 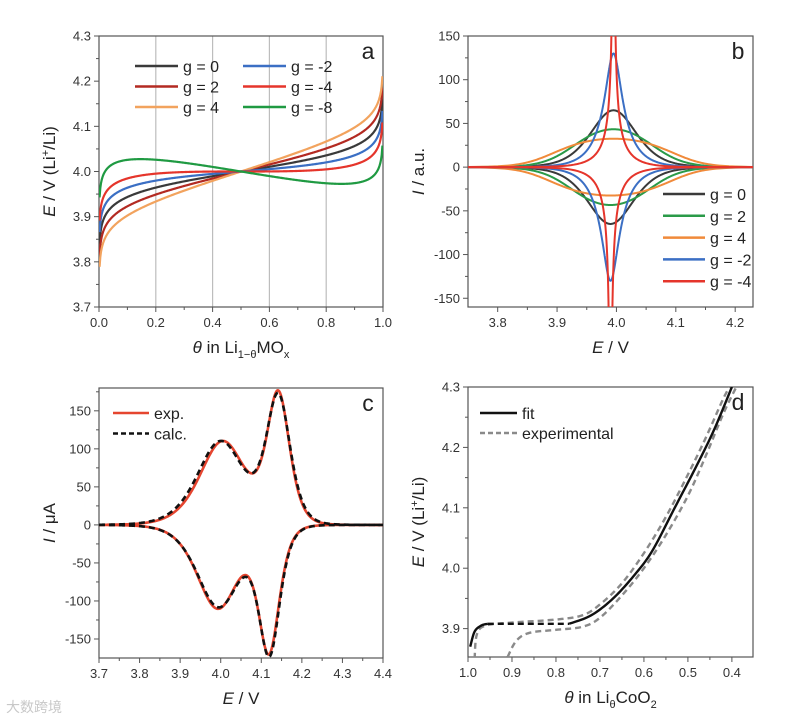 What do you see at coordinates (169, 414) in the screenshot?
I see `legend-label: exp.` at bounding box center [169, 414].